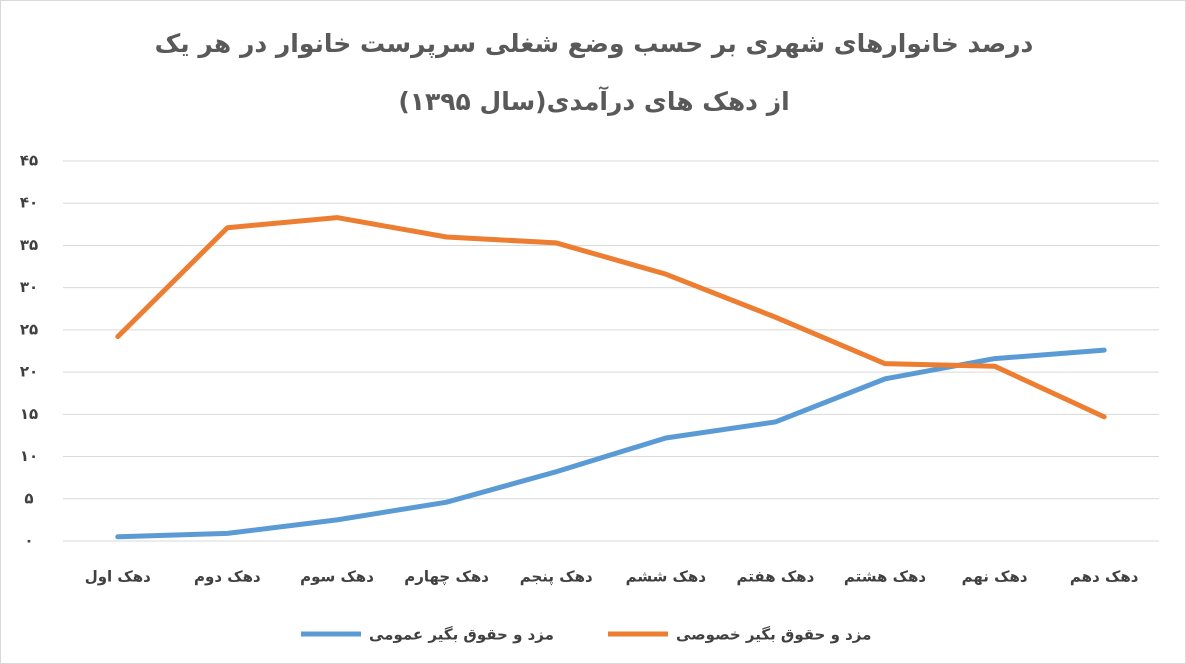  What do you see at coordinates (776, 577) in the screenshot?
I see `x-tick-label: دهک هفتم` at bounding box center [776, 577].